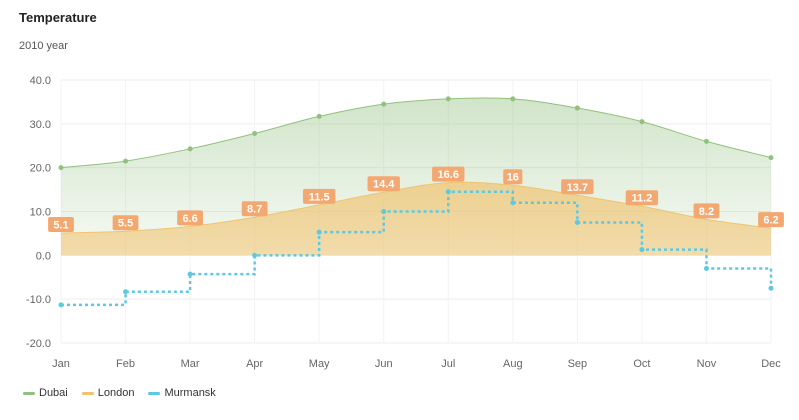  Describe the element at coordinates (43, 46) in the screenshot. I see `chart-subtitle: 2010 year` at that location.